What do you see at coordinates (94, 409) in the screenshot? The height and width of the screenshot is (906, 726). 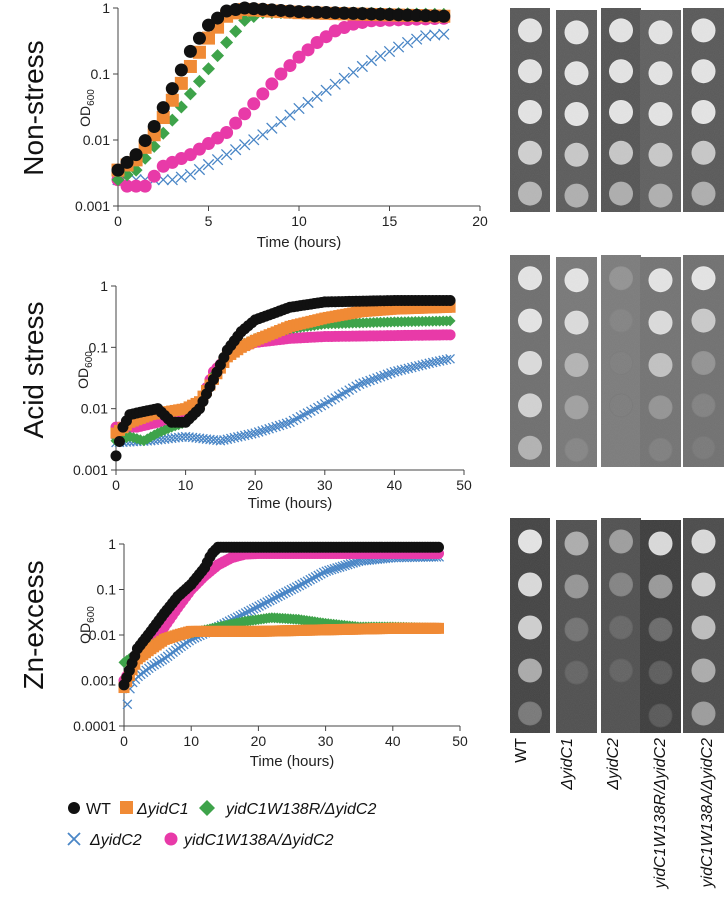 I see `y-tick-label: 0.01` at bounding box center [94, 409].